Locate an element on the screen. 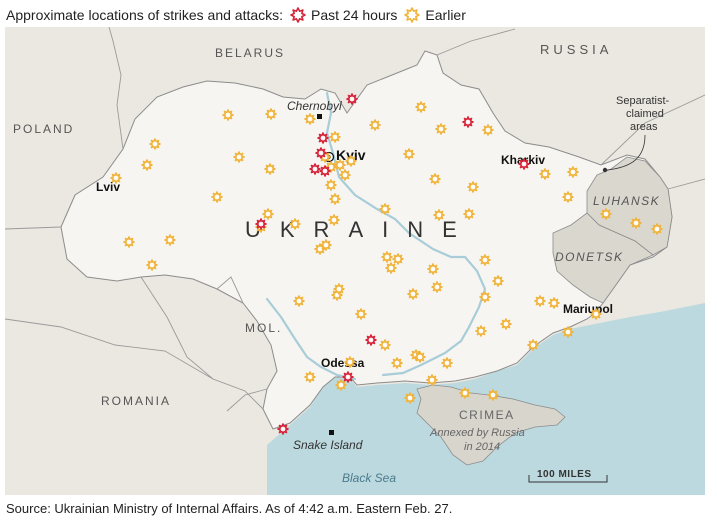 This screenshot has height=524, width=717. legend-item-past-24-hours: Past 24 hours is located at coordinates (343, 15).